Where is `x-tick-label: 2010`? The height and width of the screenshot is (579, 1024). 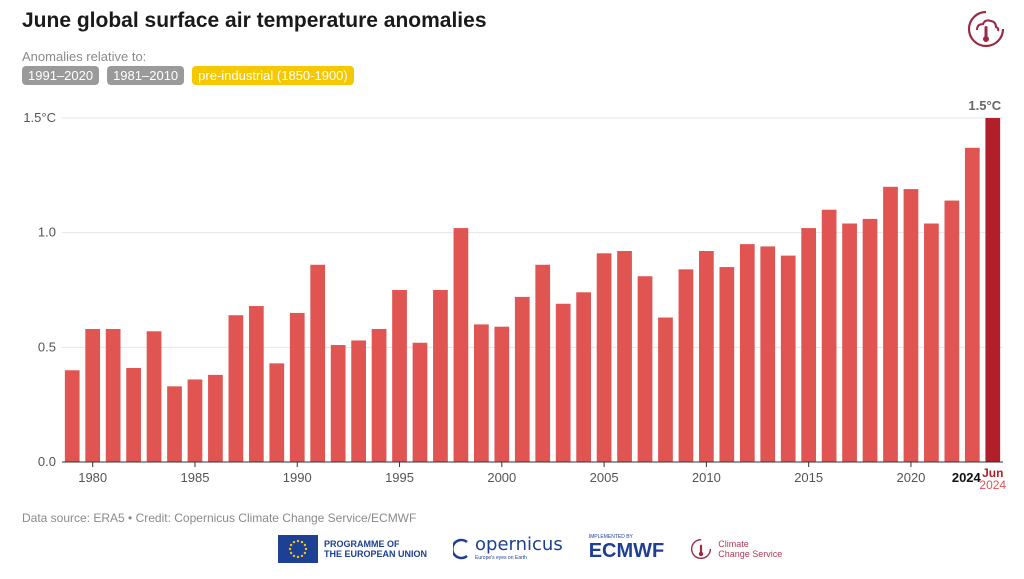 x-tick-label: 2010 is located at coordinates (706, 477).